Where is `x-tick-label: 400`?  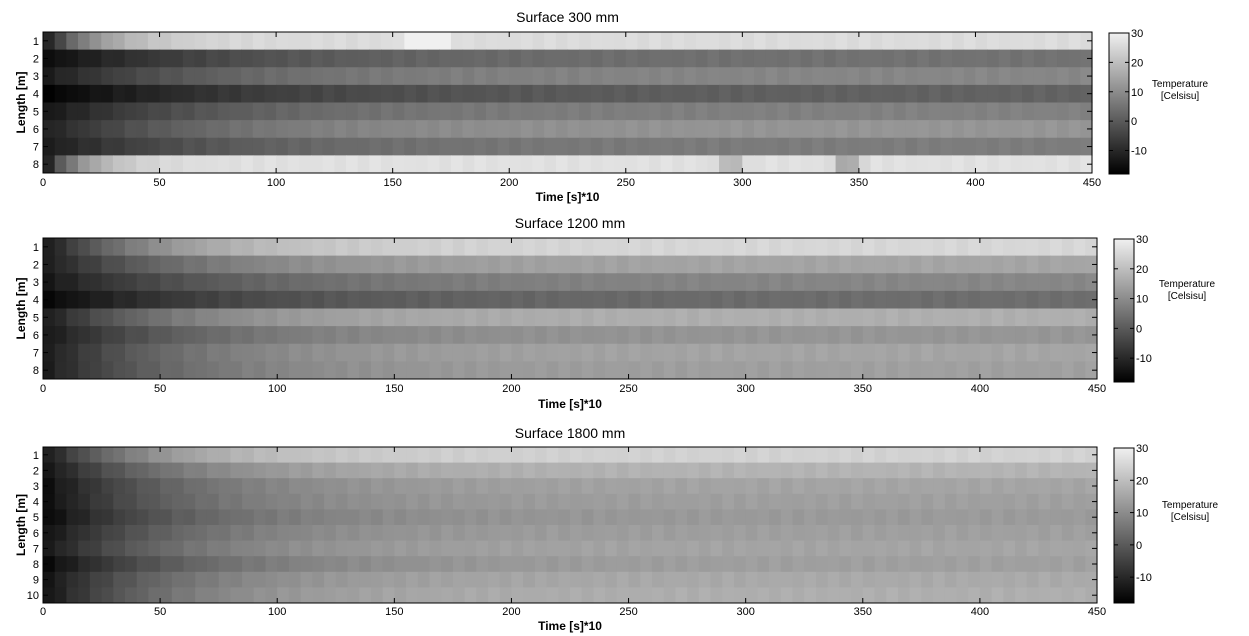
x-tick-label: 400 is located at coordinates (975, 183).